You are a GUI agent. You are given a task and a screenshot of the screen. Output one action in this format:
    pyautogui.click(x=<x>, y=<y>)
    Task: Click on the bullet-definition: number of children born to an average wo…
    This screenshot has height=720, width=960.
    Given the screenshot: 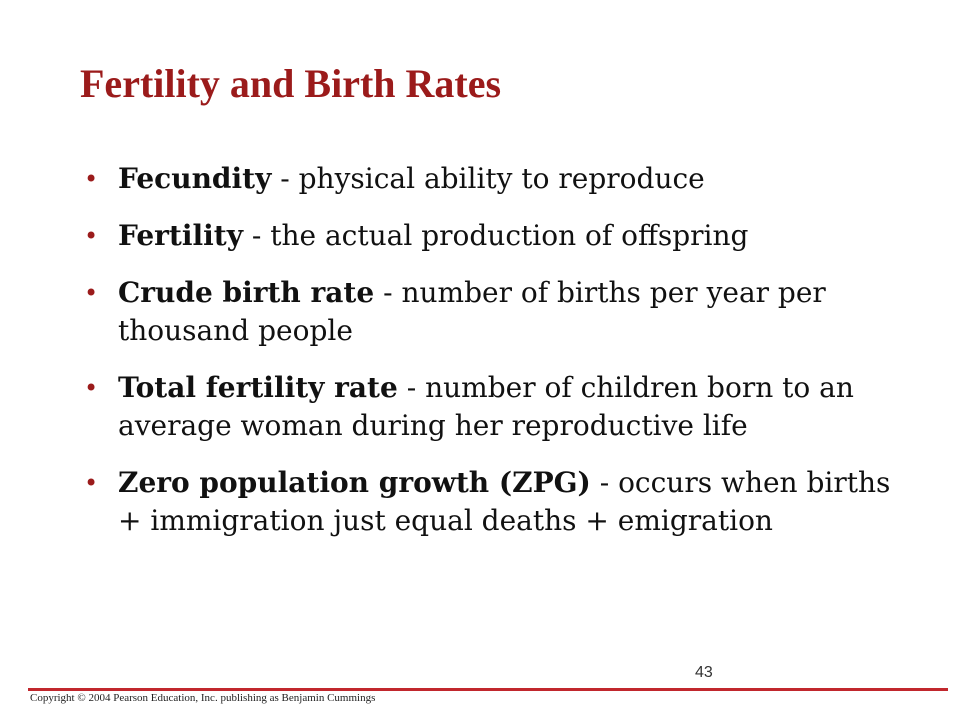 What is the action you would take?
    pyautogui.click(x=486, y=406)
    